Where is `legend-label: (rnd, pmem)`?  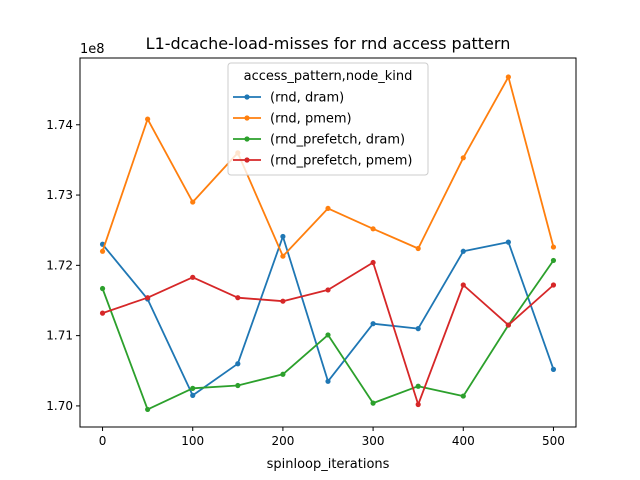
legend-label: (rnd, pmem) is located at coordinates (311, 119).